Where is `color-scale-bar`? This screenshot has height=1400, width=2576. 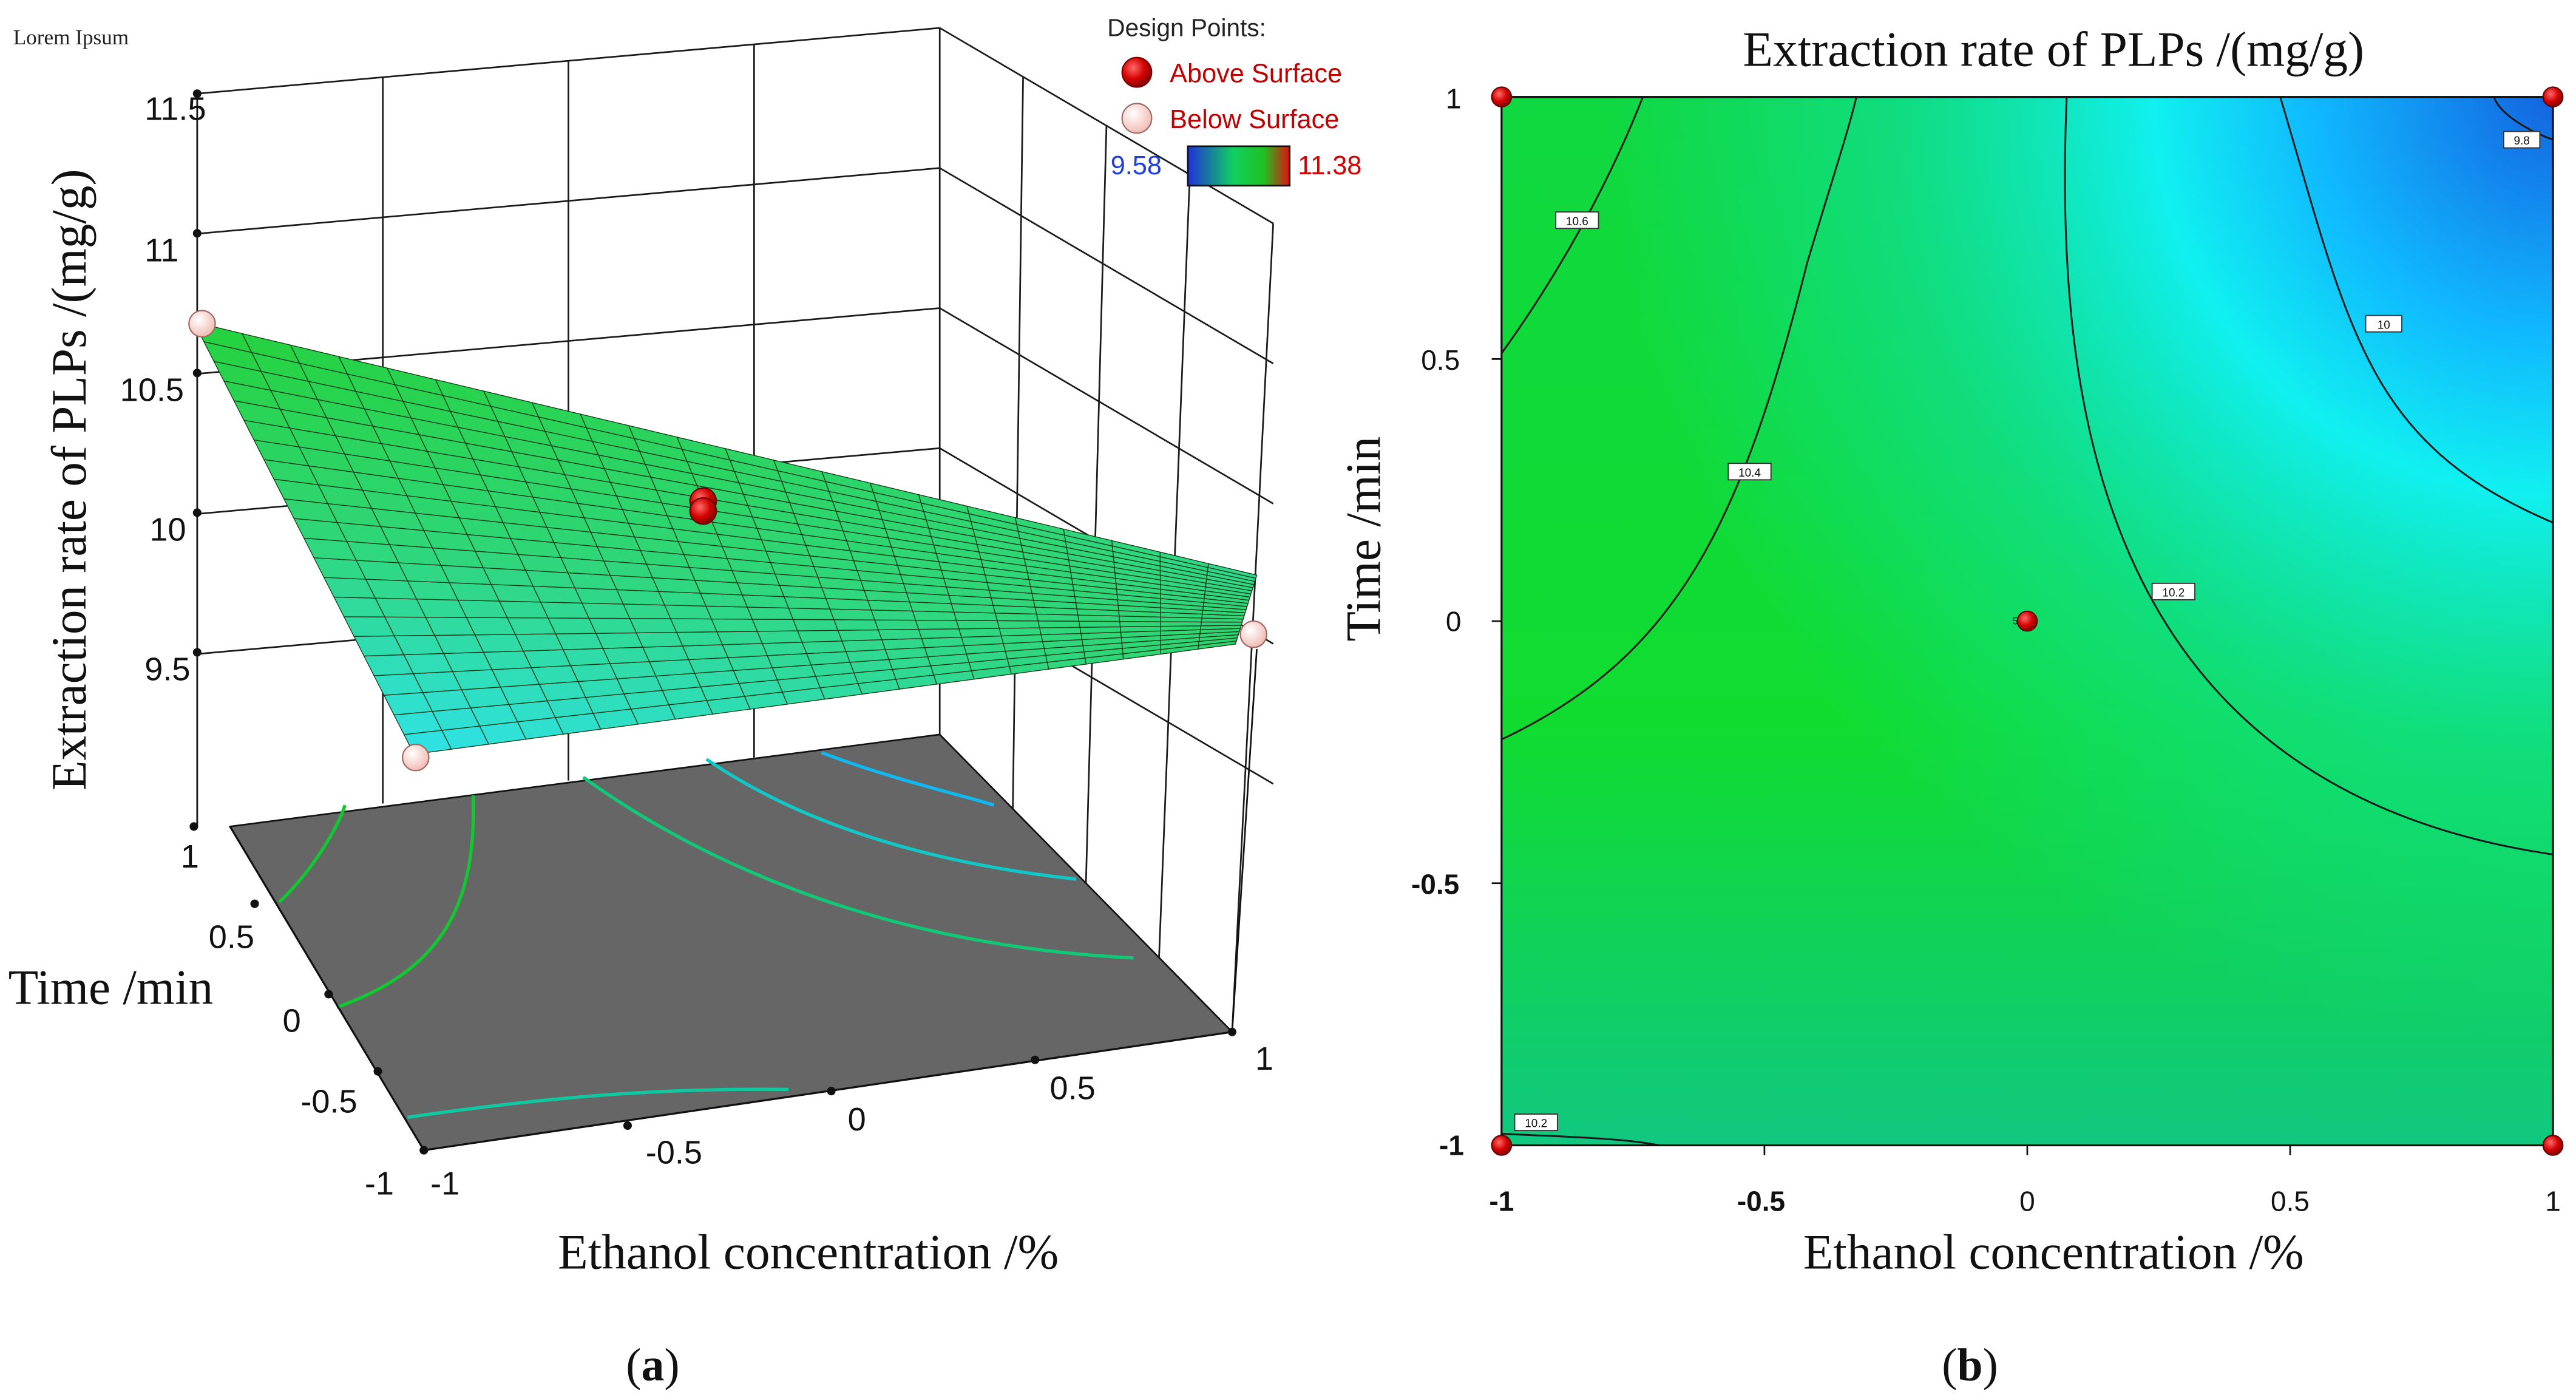
color-scale-bar is located at coordinates (1239, 166).